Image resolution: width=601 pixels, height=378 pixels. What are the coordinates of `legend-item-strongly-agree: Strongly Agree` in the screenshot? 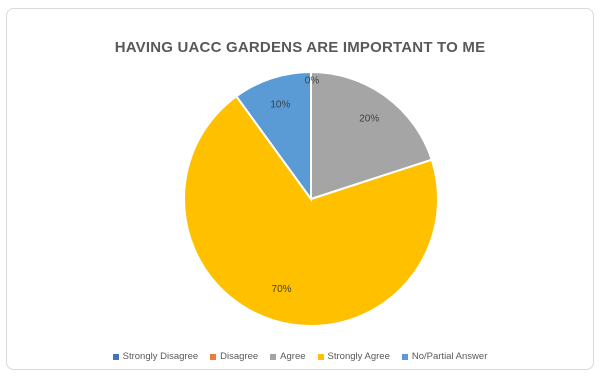 It's located at (353, 356).